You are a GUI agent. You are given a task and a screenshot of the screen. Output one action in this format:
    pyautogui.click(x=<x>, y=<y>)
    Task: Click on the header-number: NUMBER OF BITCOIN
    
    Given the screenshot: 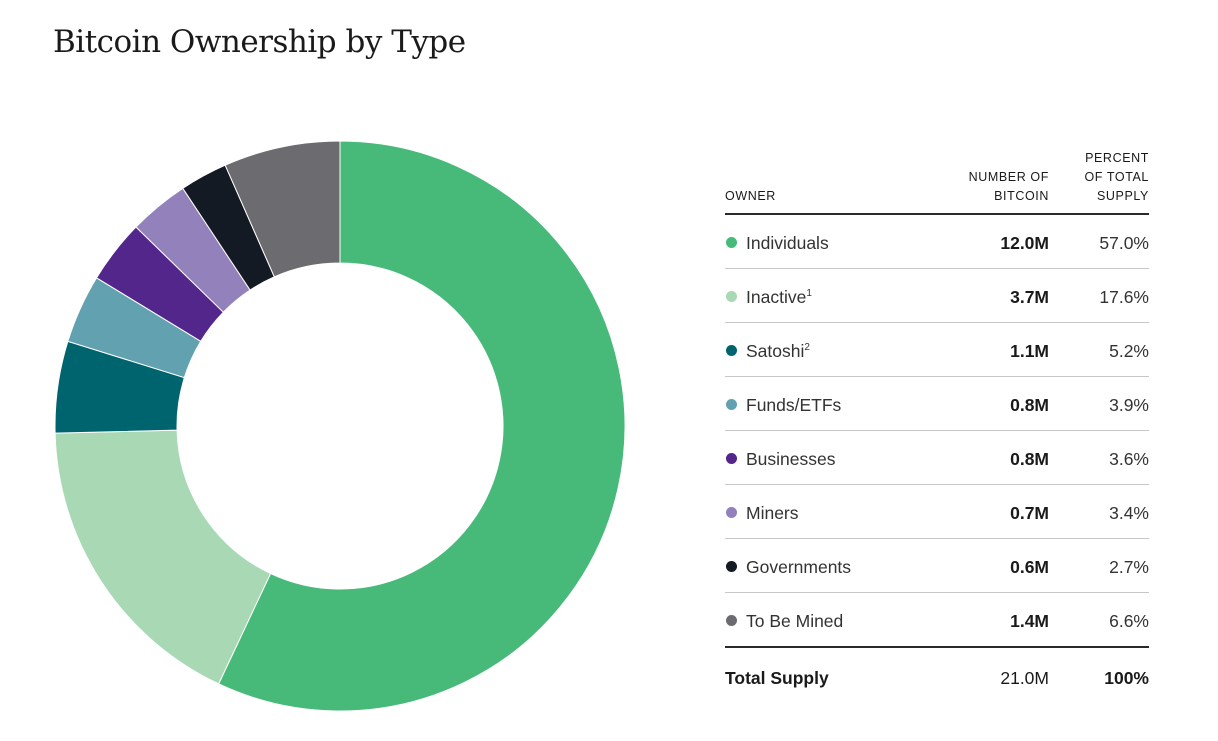 What is the action you would take?
    pyautogui.click(x=1008, y=186)
    